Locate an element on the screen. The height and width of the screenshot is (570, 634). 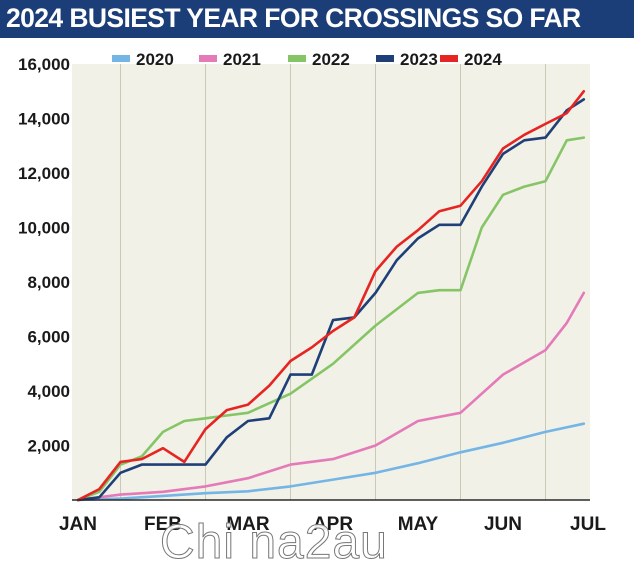
y-tick-label: 6,000 is located at coordinates (48, 337).